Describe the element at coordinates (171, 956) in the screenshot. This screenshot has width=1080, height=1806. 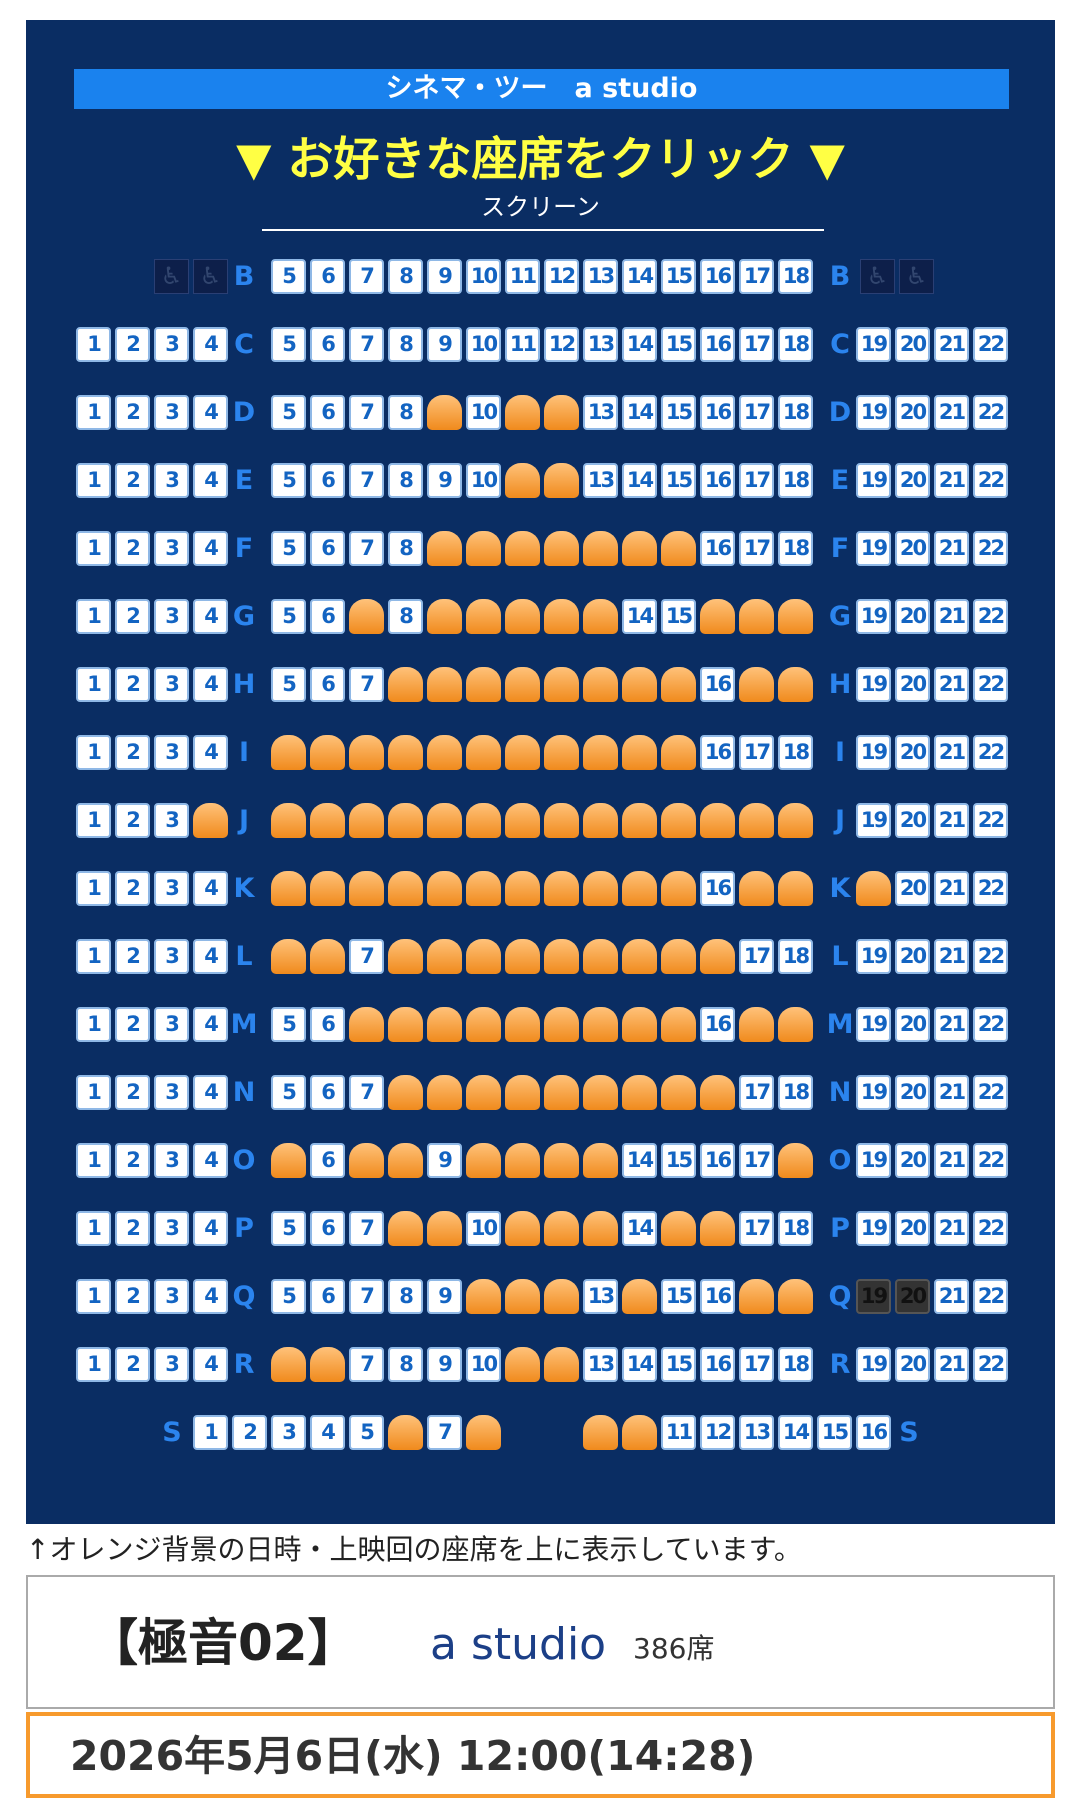
I see `seat-L3: 3` at that location.